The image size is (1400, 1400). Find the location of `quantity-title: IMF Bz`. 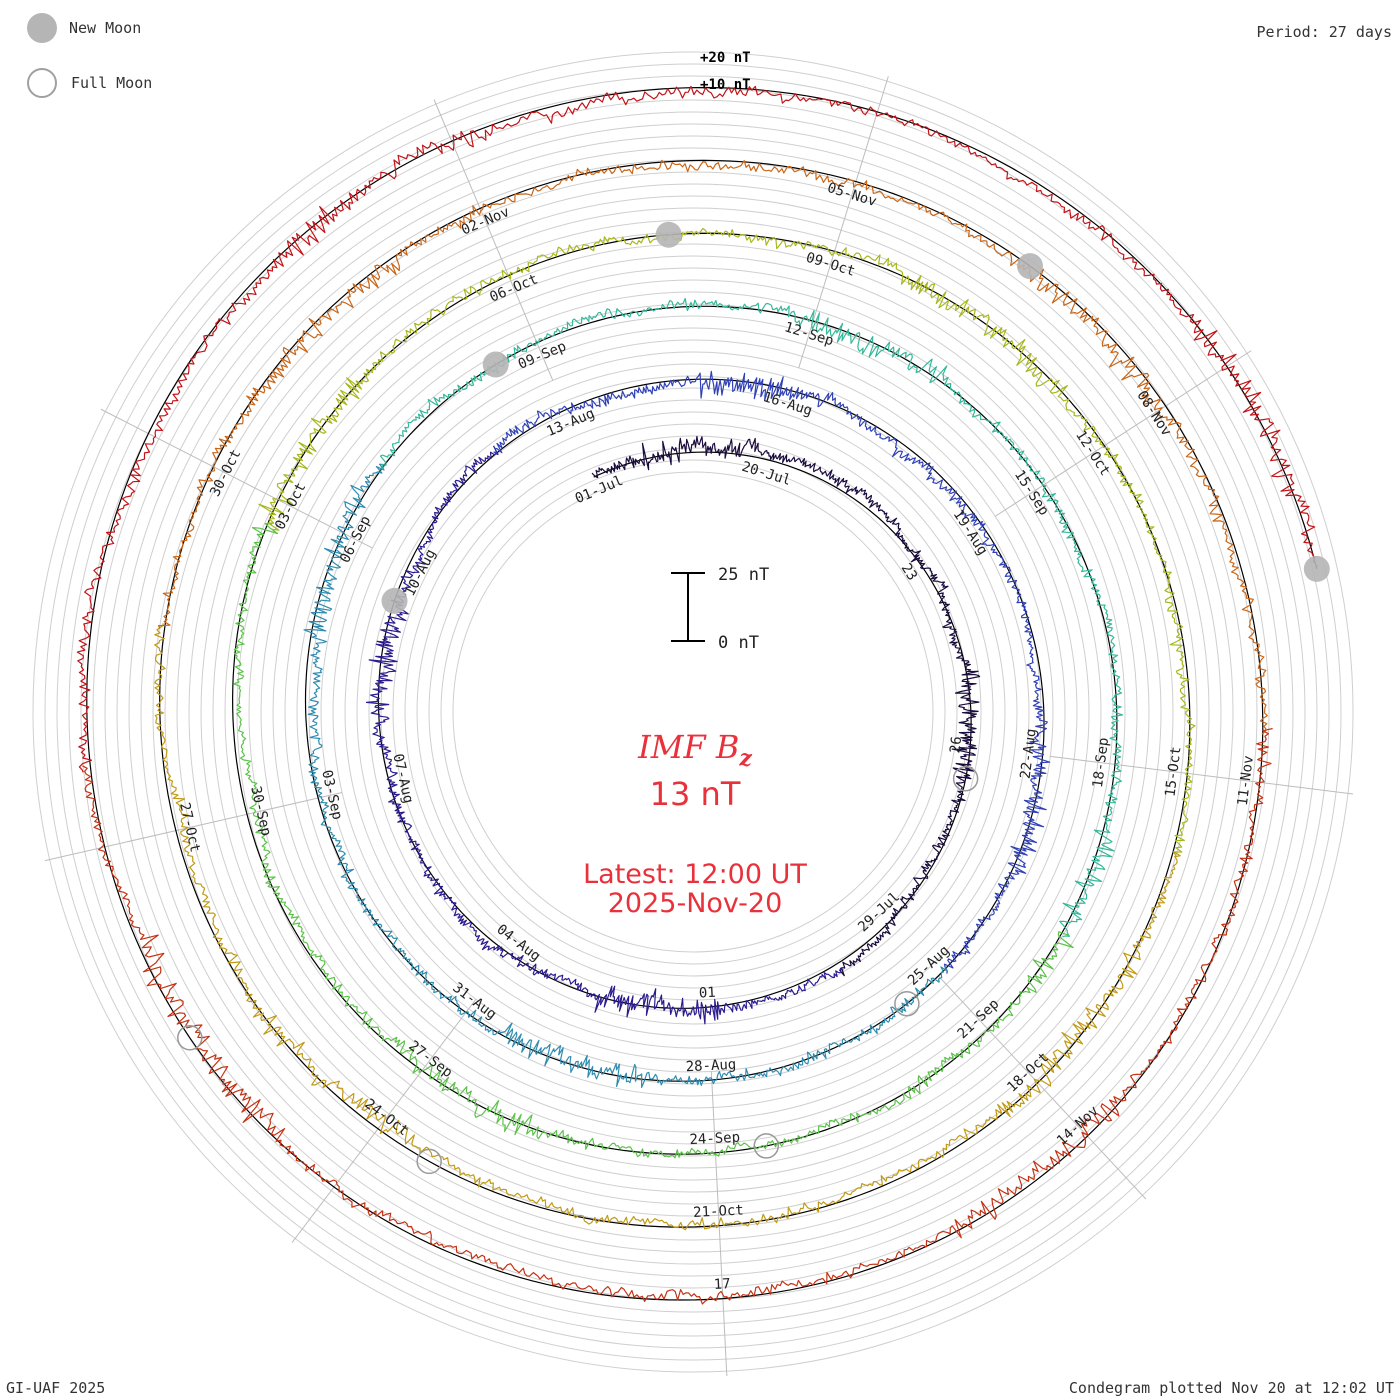

quantity-title: IMF Bz is located at coordinates (695, 749).